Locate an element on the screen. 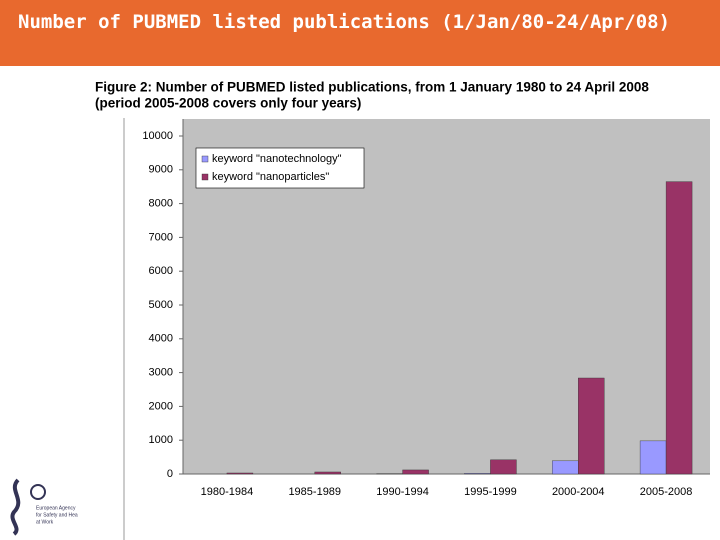 This screenshot has height=540, width=720. logo-text: for Safety and Hea is located at coordinates (57, 515).